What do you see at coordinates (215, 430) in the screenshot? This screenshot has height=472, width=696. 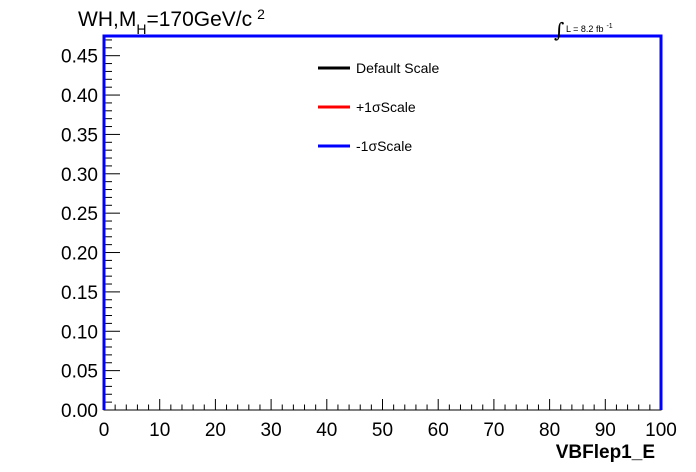 I see `x-tick-label: 20` at bounding box center [215, 430].